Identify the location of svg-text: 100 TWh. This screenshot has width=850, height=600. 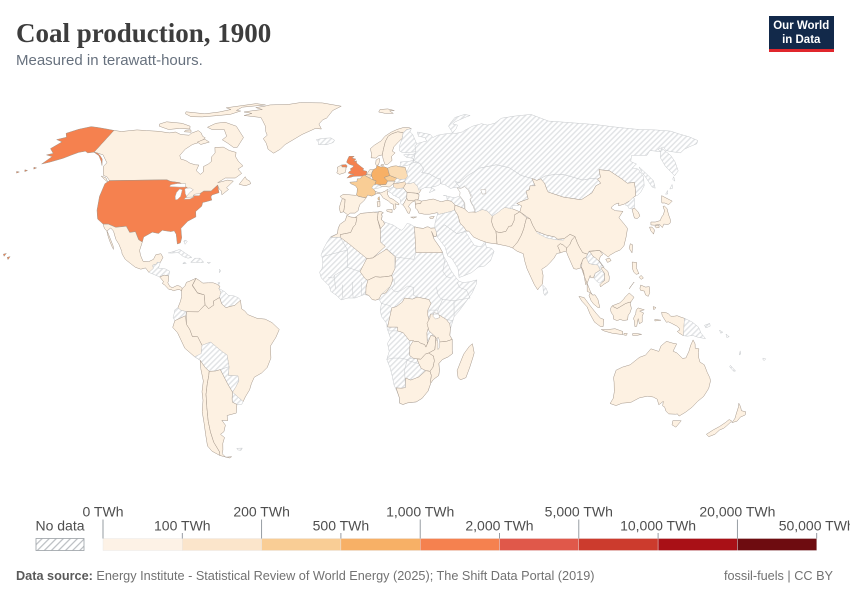
(182, 526).